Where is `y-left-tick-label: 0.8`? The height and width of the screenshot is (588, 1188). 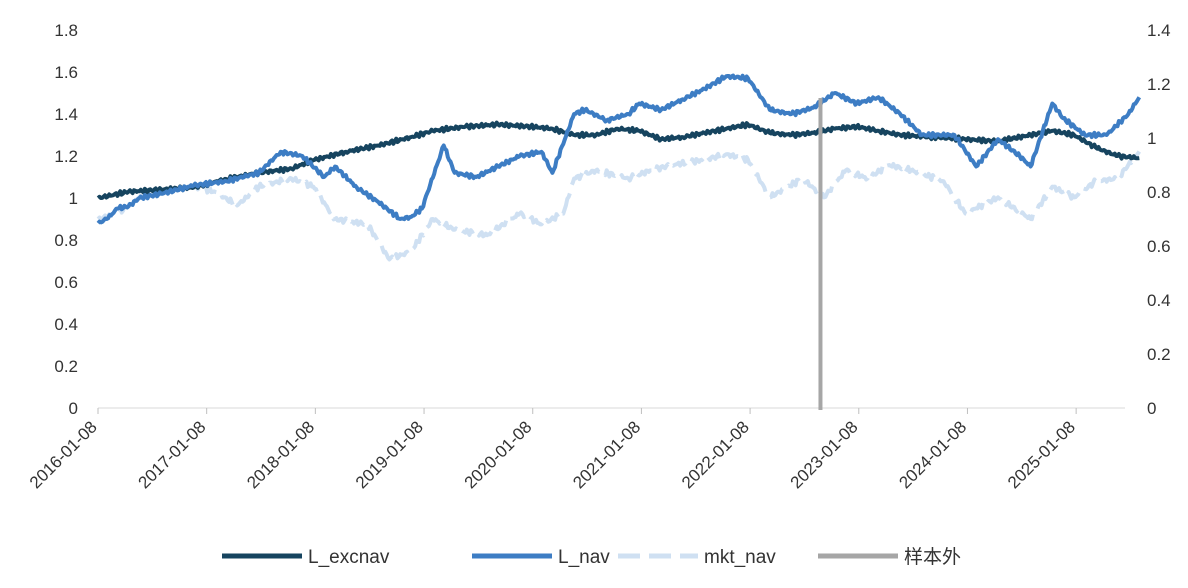
y-left-tick-label: 0.8 is located at coordinates (66, 240).